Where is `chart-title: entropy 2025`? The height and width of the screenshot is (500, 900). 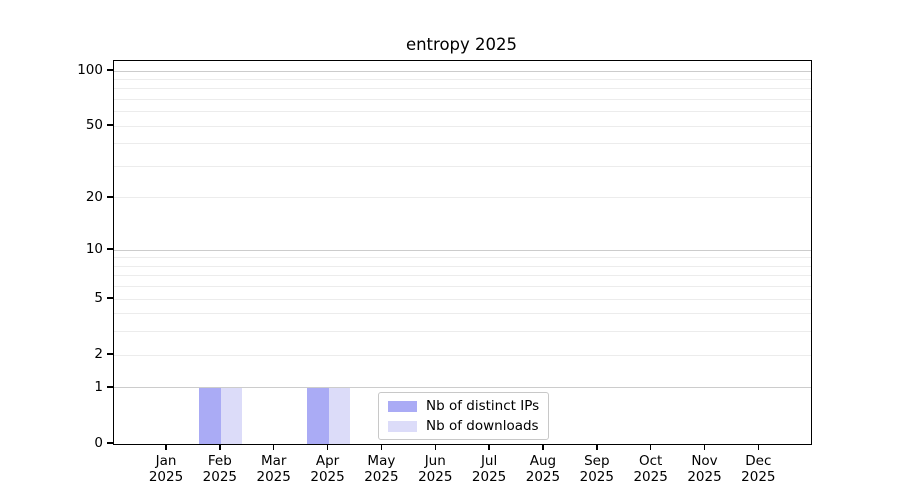 chart-title: entropy 2025 is located at coordinates (461, 44).